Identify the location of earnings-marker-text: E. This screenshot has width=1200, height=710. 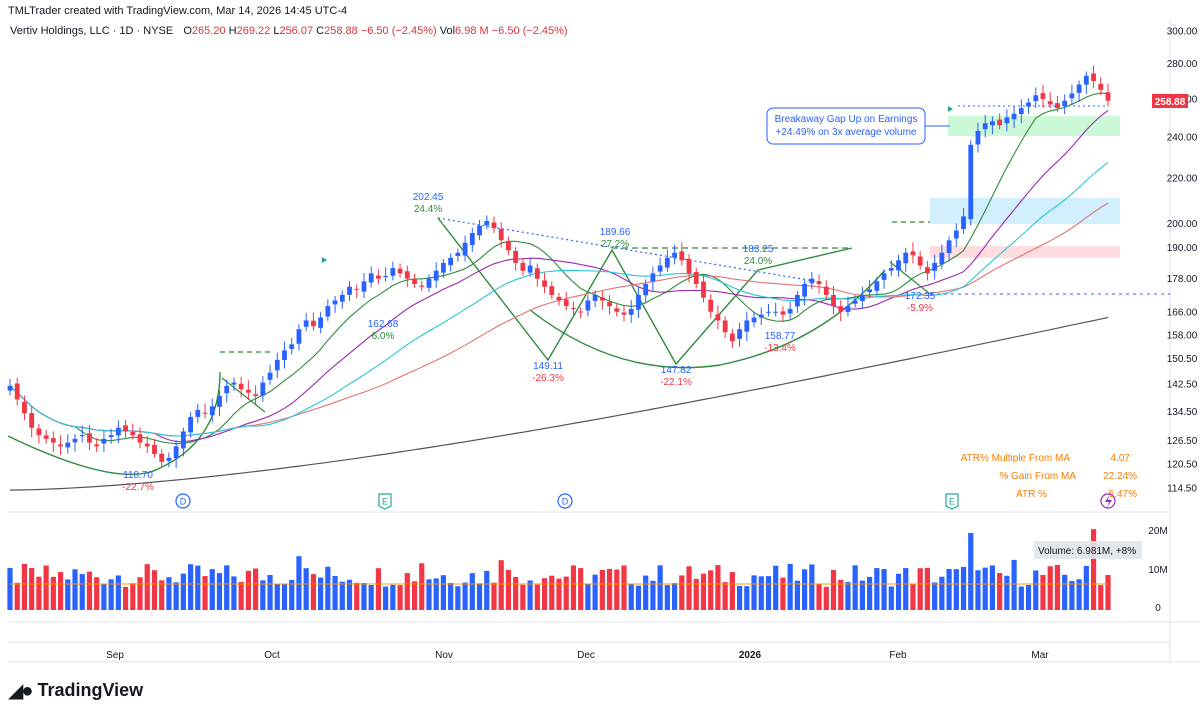
(385, 502).